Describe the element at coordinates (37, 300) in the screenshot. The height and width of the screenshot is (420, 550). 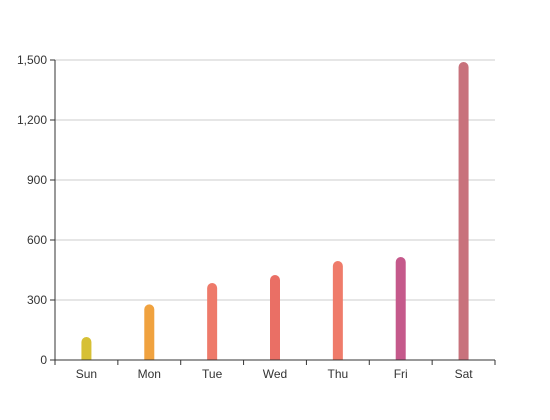
I see `y-tick-label: 300` at that location.